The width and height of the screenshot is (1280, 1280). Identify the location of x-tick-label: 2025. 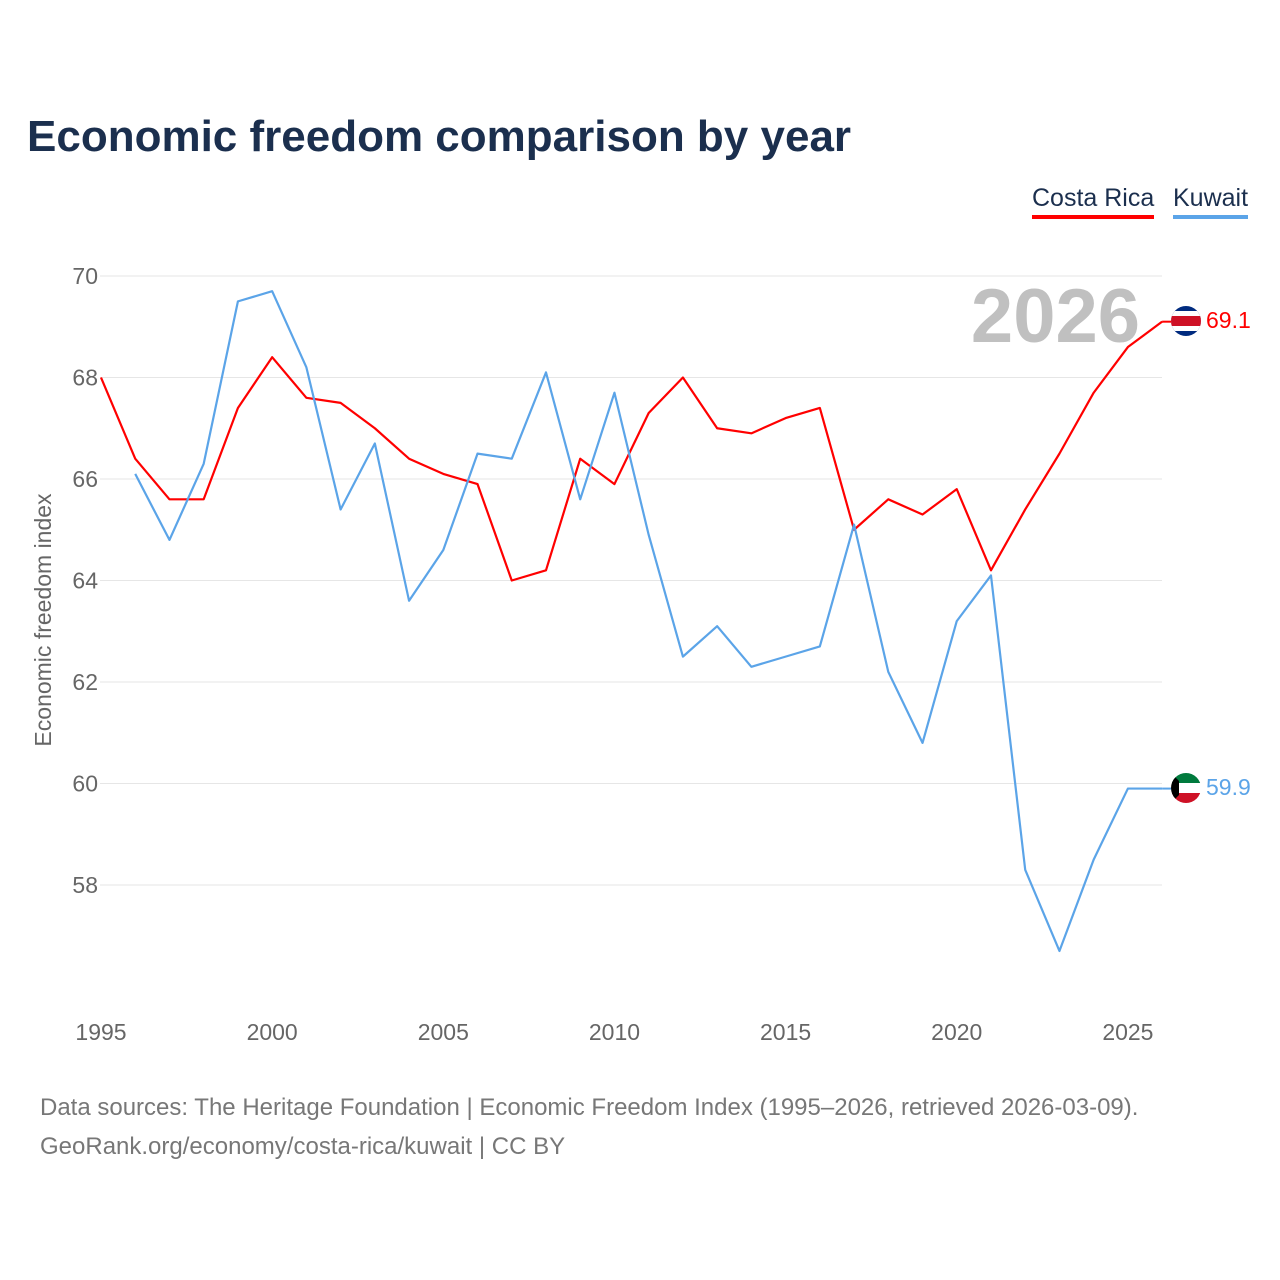
(1127, 1032).